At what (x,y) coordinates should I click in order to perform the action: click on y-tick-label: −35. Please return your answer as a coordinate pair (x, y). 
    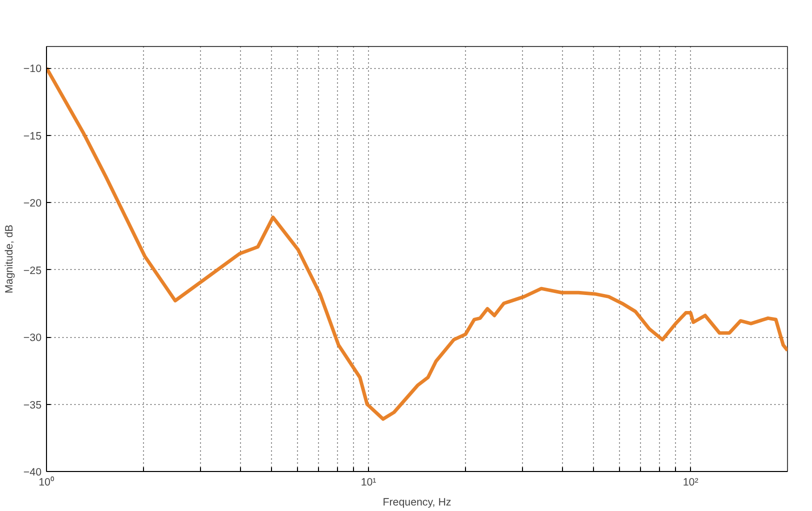
    Looking at the image, I should click on (32, 405).